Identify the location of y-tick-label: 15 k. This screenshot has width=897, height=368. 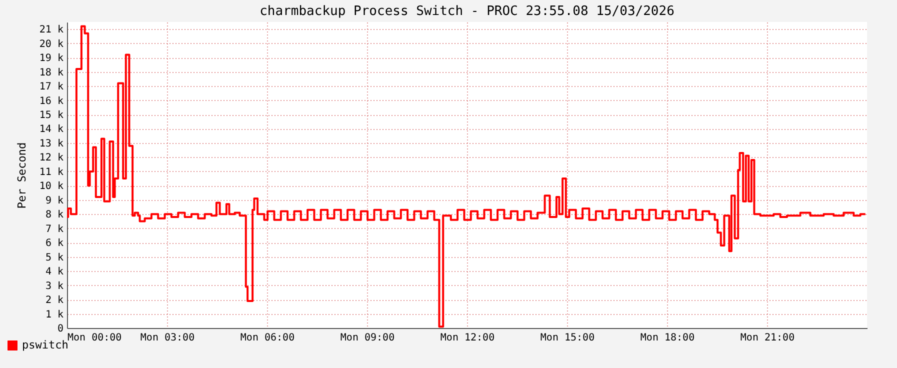
(51, 116).